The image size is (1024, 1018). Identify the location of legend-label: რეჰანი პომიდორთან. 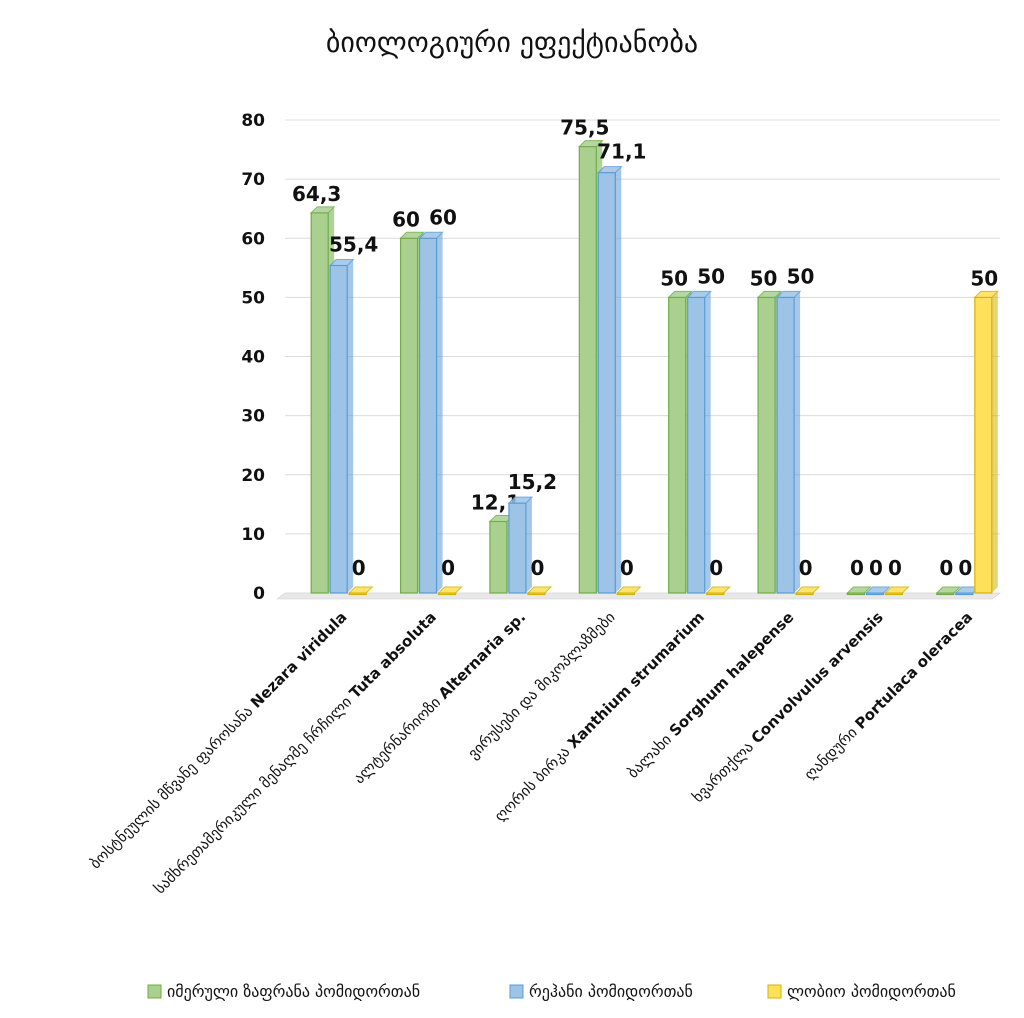
(611, 991).